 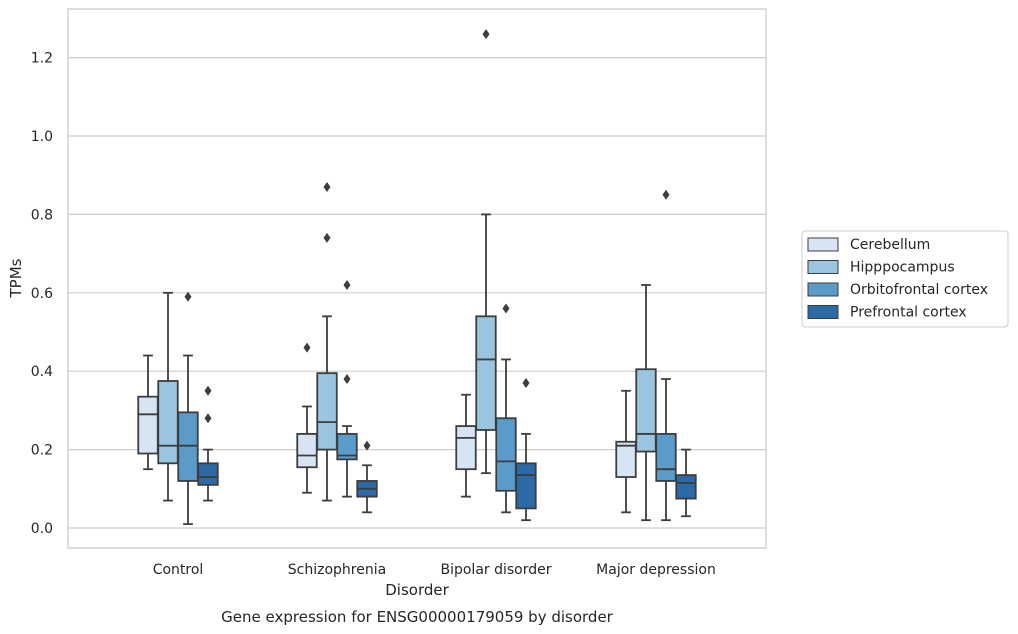 I want to click on y-tick-label: 1.0, so click(x=42, y=137).